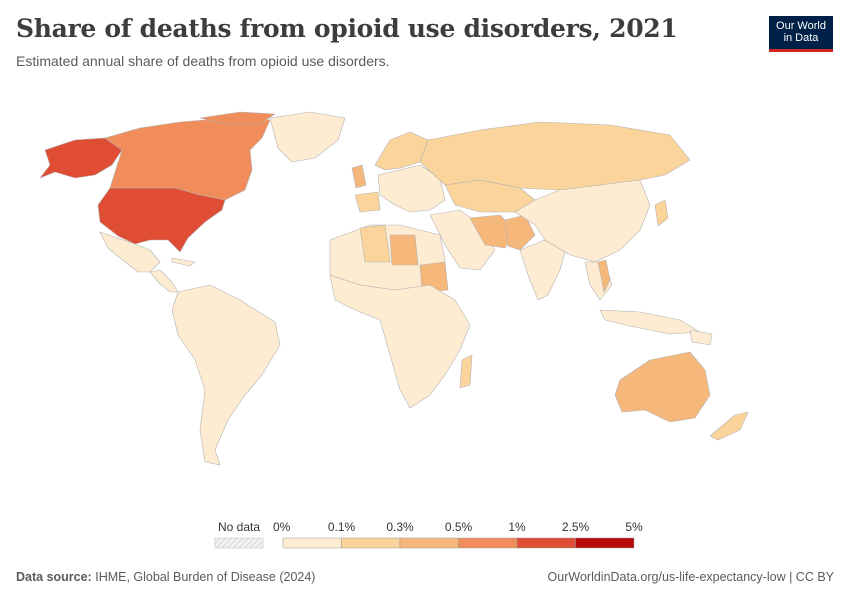 The width and height of the screenshot is (850, 600). Describe the element at coordinates (576, 527) in the screenshot. I see `legend-bin-label: 2.5%` at that location.